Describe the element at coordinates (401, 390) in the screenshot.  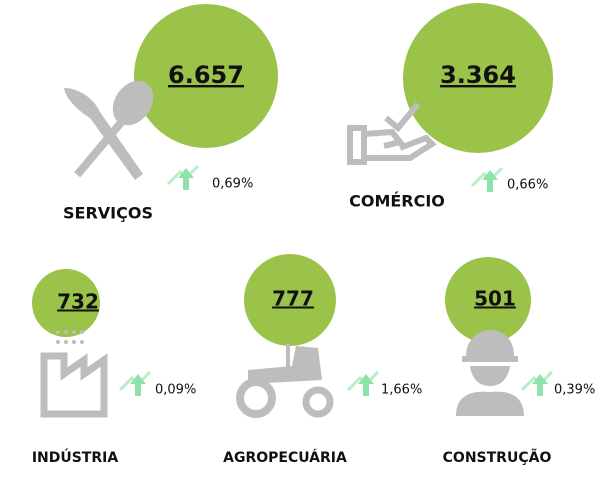
I see `change: 1,66%` at that location.